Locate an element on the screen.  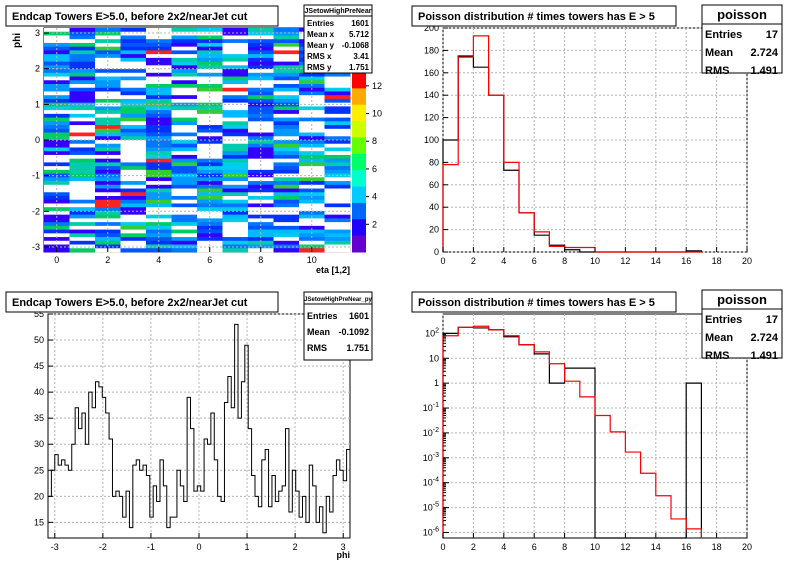
stats-label: Mean is located at coordinates (719, 338).